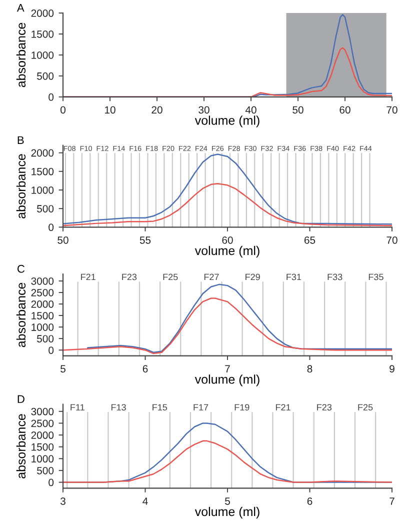  I want to click on x-tick-label: 9, so click(392, 369).